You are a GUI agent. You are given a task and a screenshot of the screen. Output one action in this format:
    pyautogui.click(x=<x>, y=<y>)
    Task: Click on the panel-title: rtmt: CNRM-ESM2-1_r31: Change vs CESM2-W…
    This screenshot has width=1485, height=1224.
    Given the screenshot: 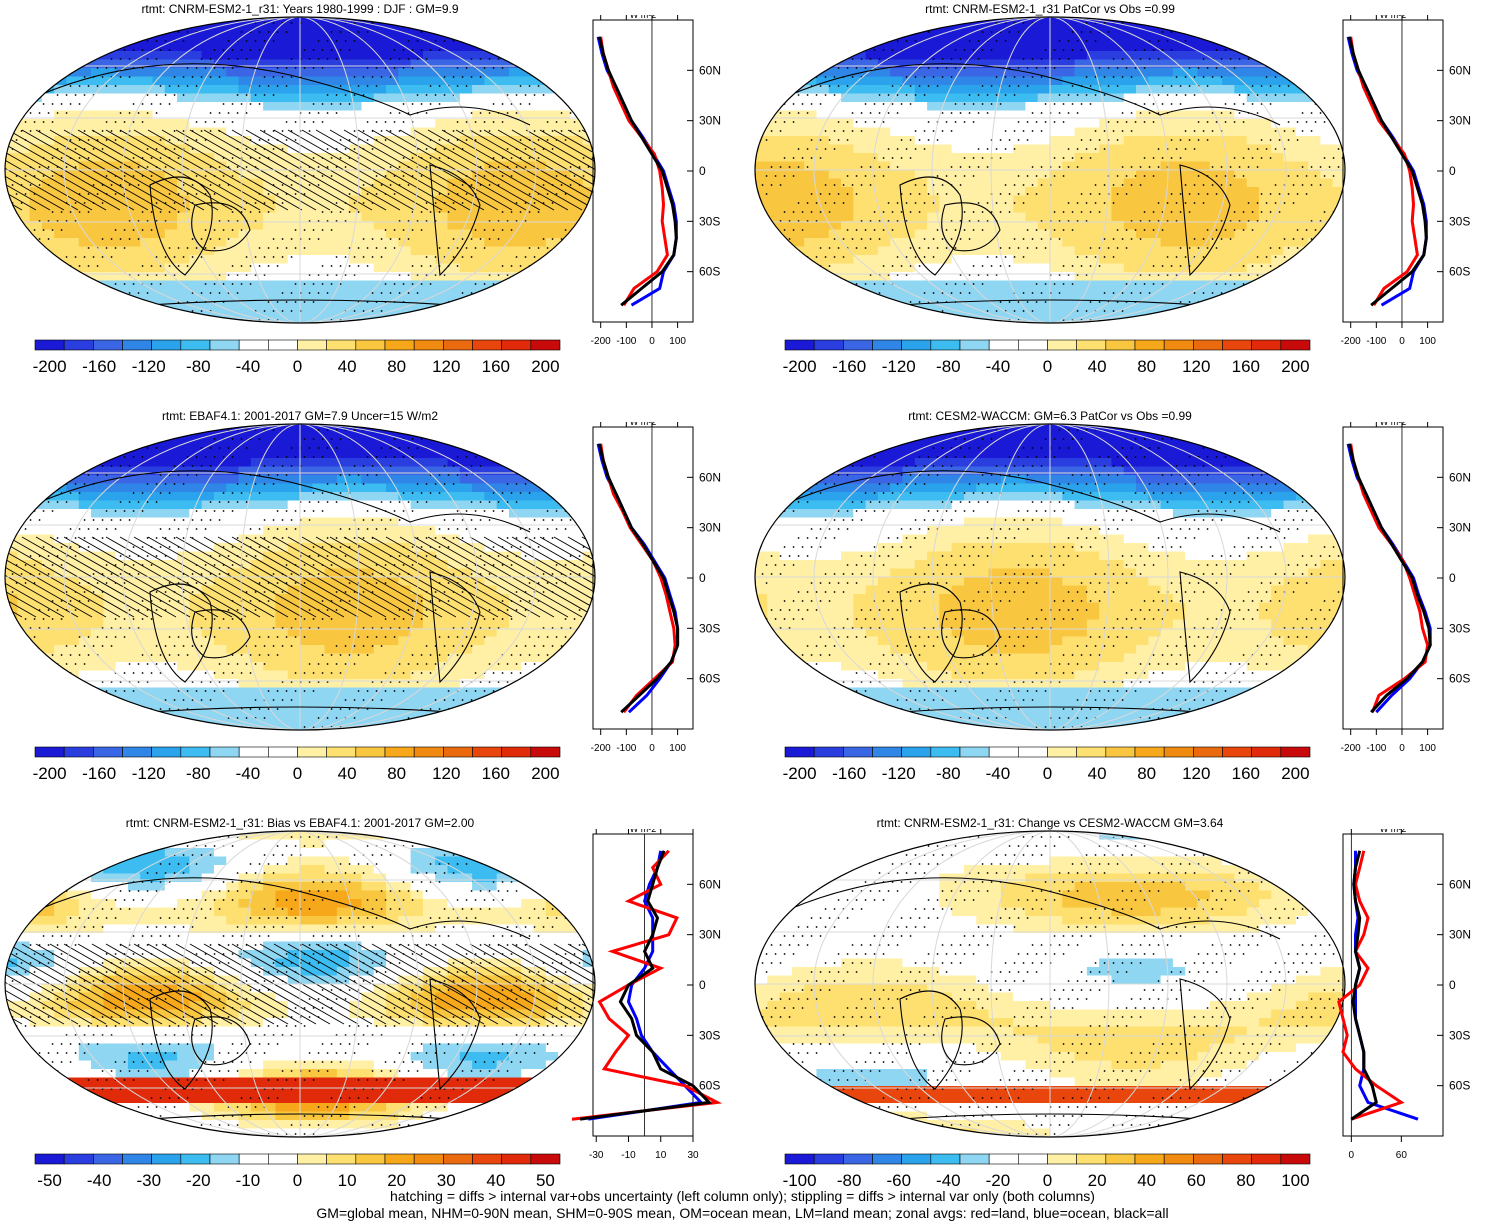 What is the action you would take?
    pyautogui.click(x=1050, y=823)
    